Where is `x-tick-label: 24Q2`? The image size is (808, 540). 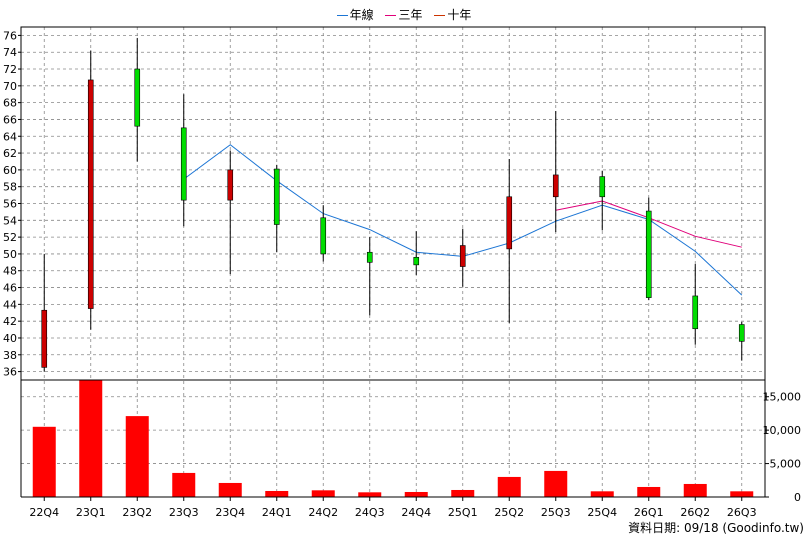
x-tick-label: 24Q2 is located at coordinates (323, 512).